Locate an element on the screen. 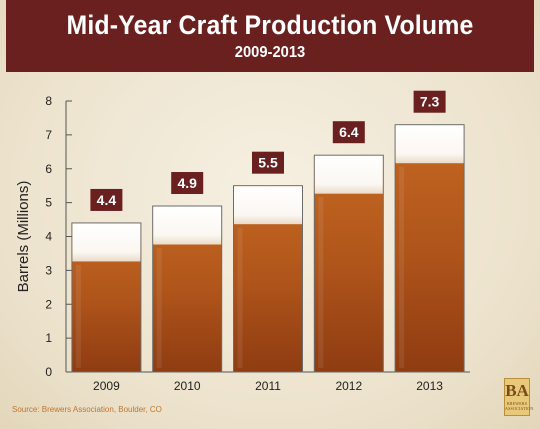 Image resolution: width=540 pixels, height=429 pixels. x-tick-label: 2009 is located at coordinates (106, 386).